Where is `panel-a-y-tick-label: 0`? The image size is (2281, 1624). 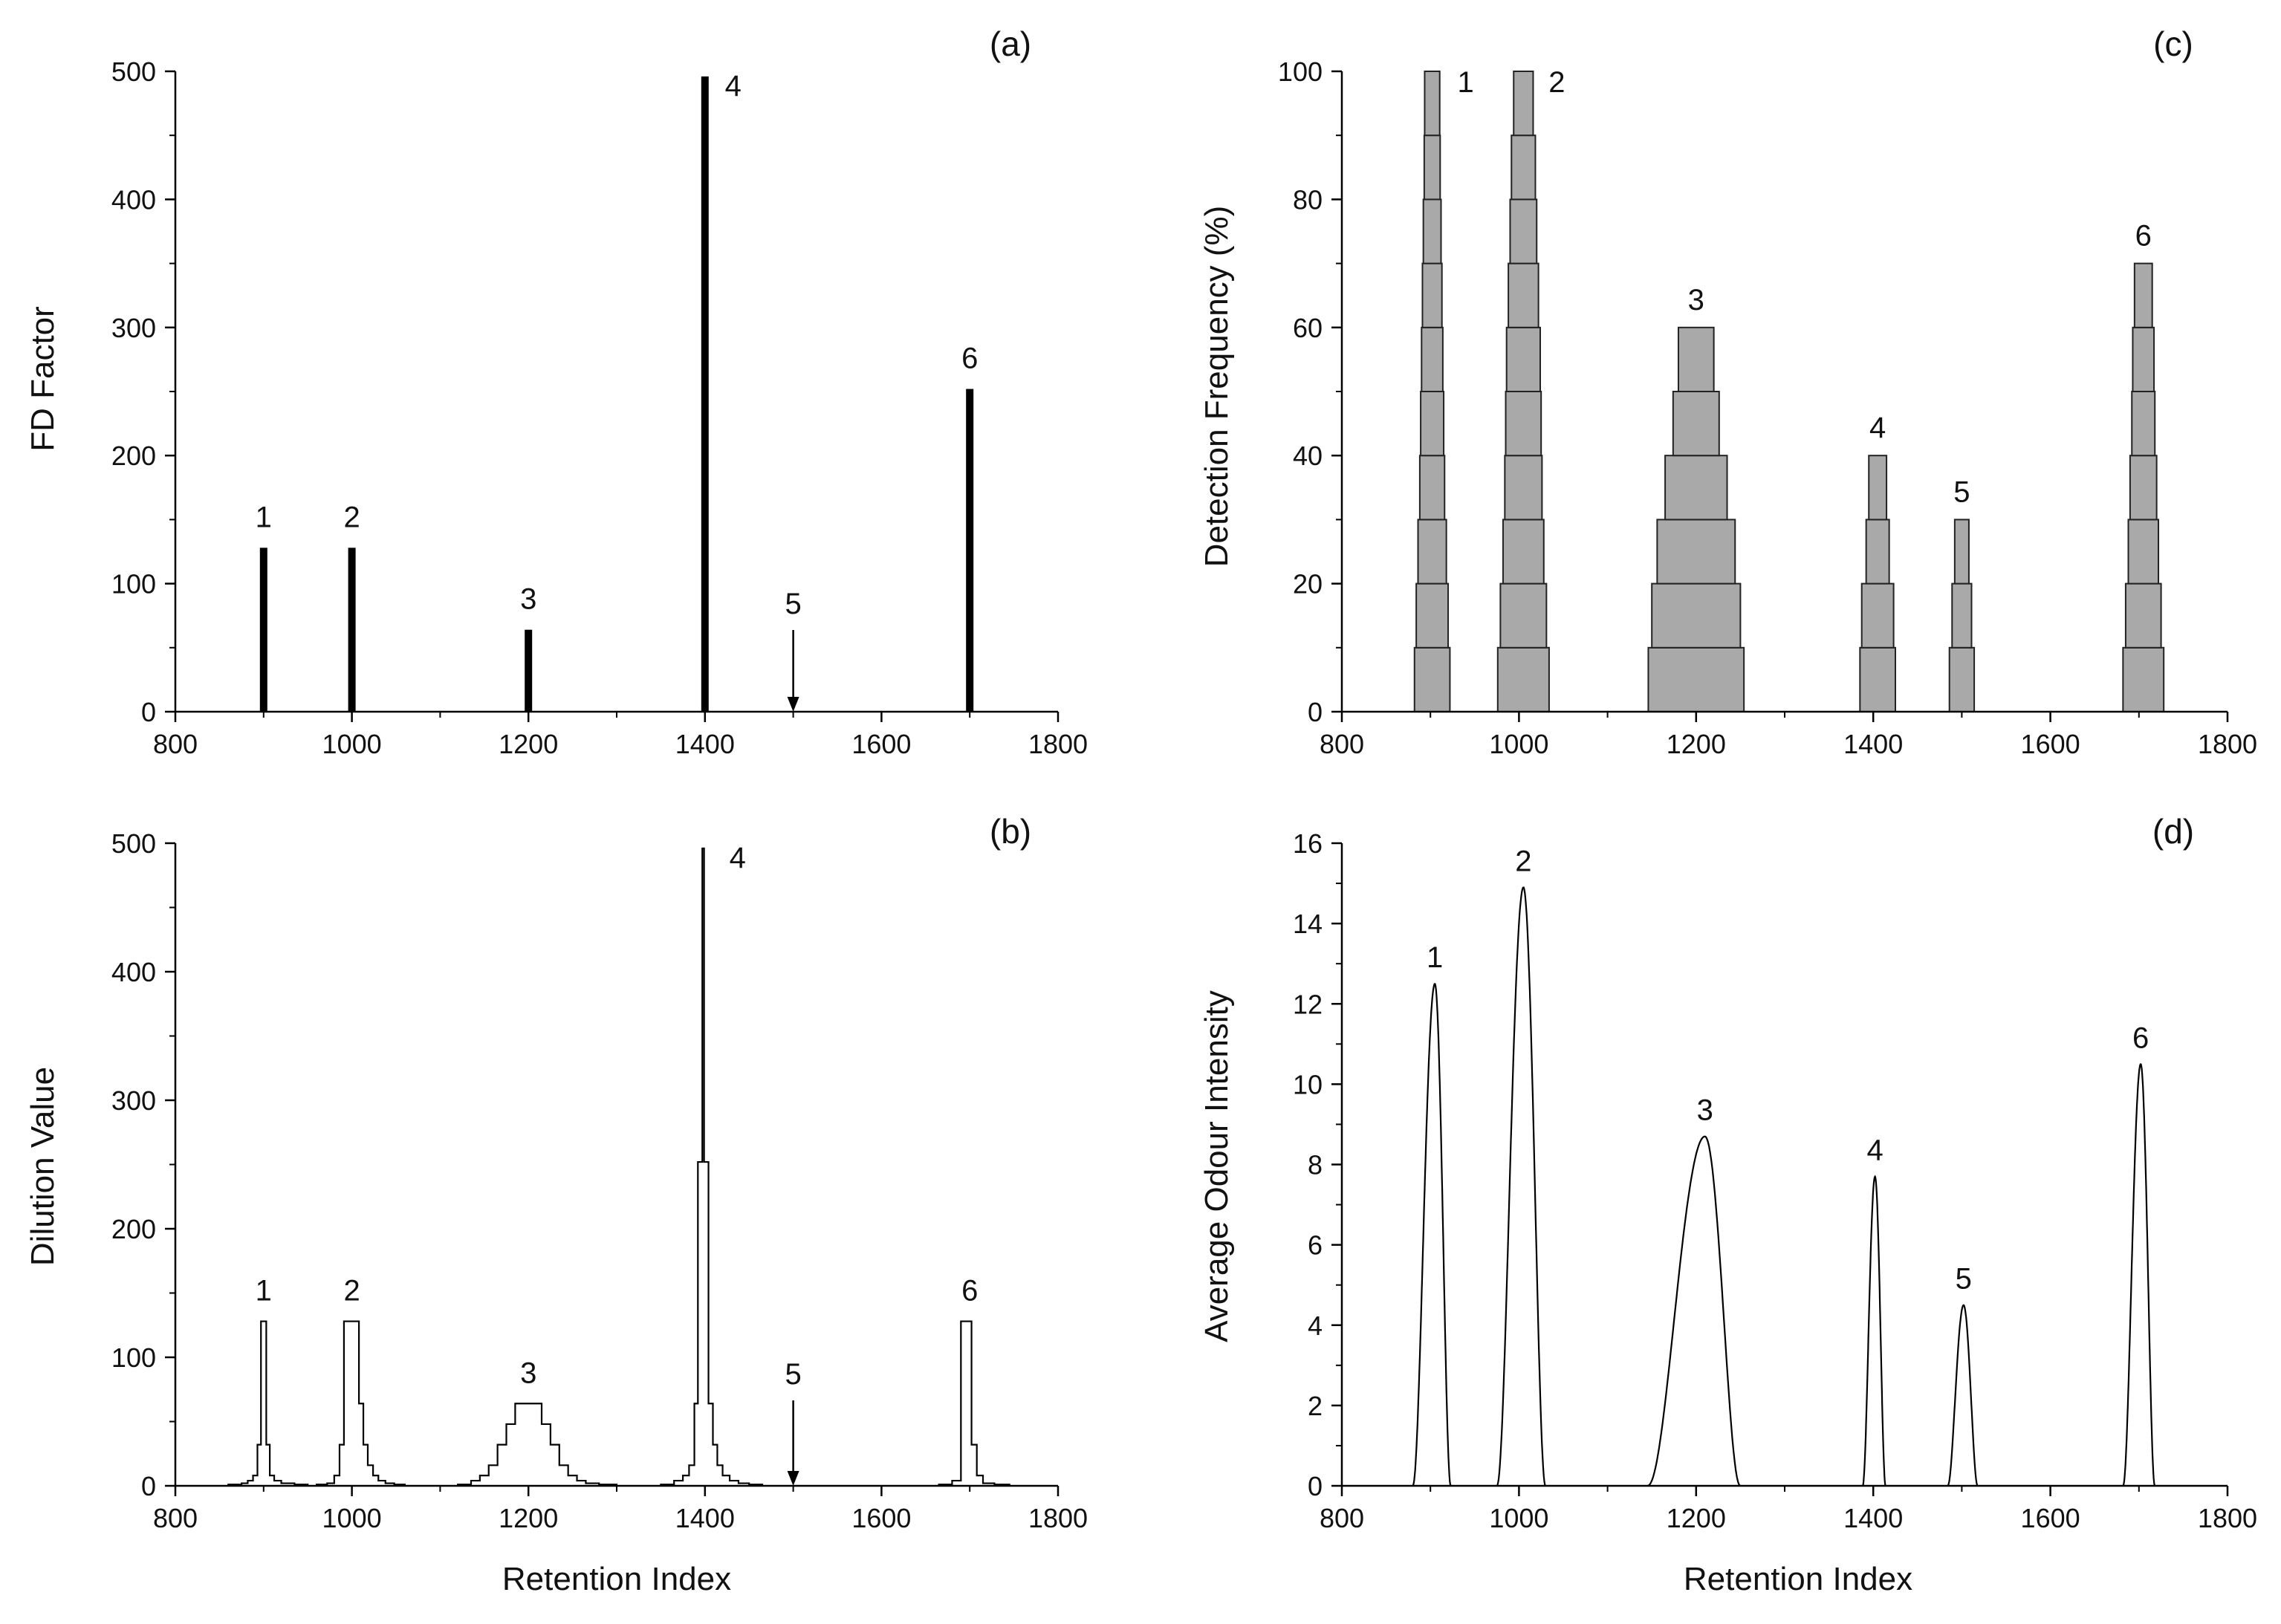
panel-a-y-tick-label: 0 is located at coordinates (148, 712).